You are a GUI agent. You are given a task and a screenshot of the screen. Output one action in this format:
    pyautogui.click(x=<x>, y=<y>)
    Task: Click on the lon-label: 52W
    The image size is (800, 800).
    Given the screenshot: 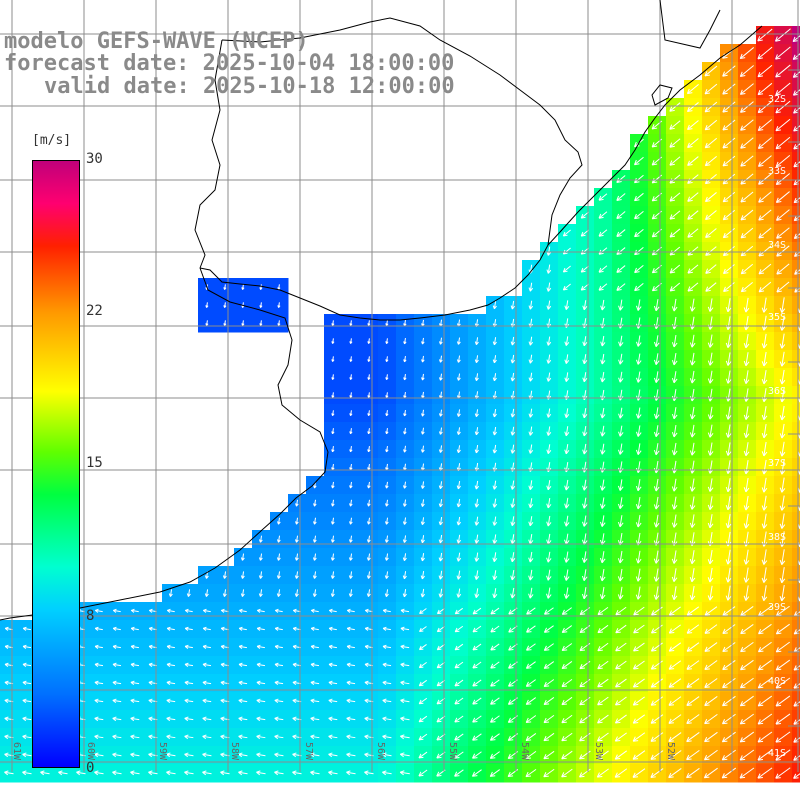 What is the action you would take?
    pyautogui.click(x=670, y=751)
    